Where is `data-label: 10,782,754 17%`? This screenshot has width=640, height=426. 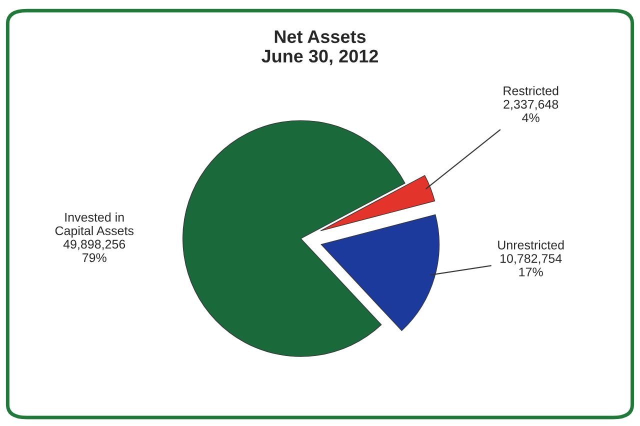
data-label: 10,782,754 17% is located at coordinates (531, 265).